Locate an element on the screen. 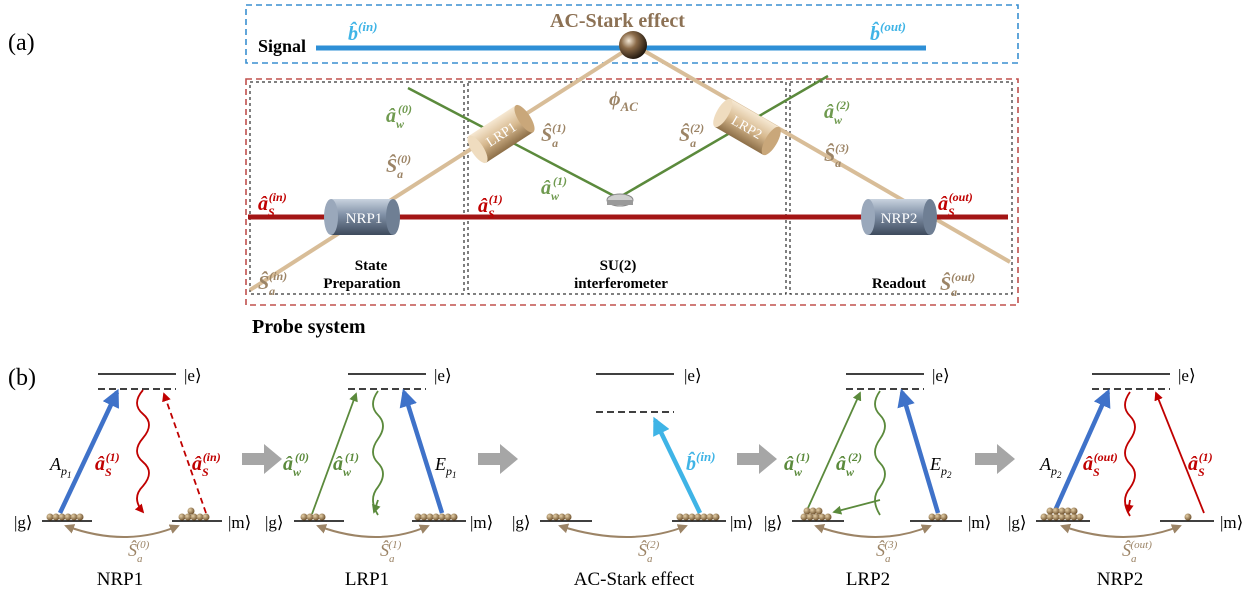 The image size is (1259, 595). Sa1-label-b2: Ŝa(1) is located at coordinates (391, 552).